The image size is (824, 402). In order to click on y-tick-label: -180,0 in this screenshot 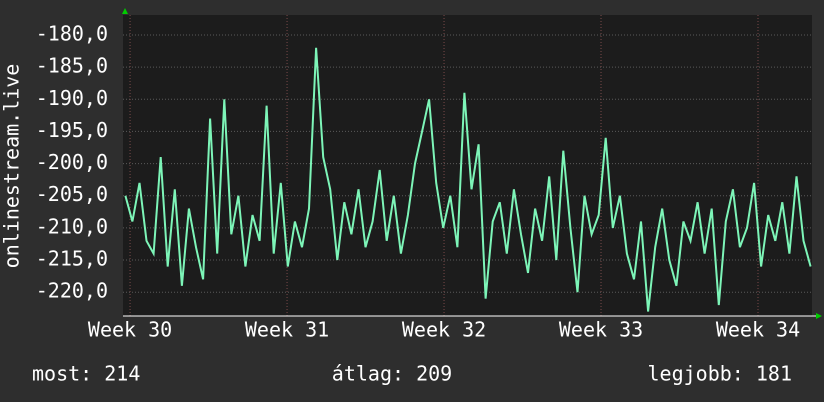, I will do `click(72, 33)`.